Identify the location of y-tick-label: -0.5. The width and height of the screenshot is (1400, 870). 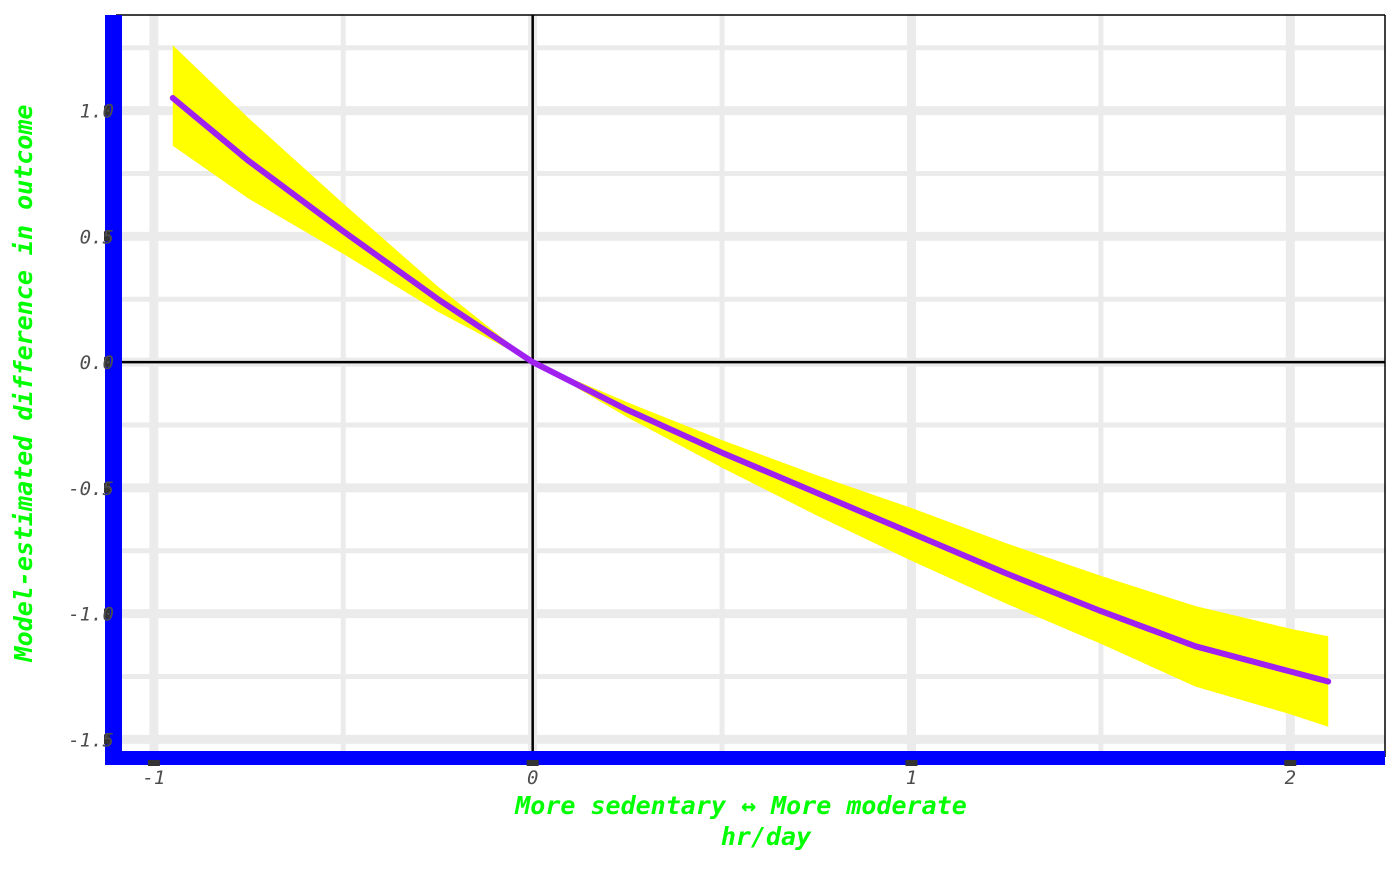
(91, 489).